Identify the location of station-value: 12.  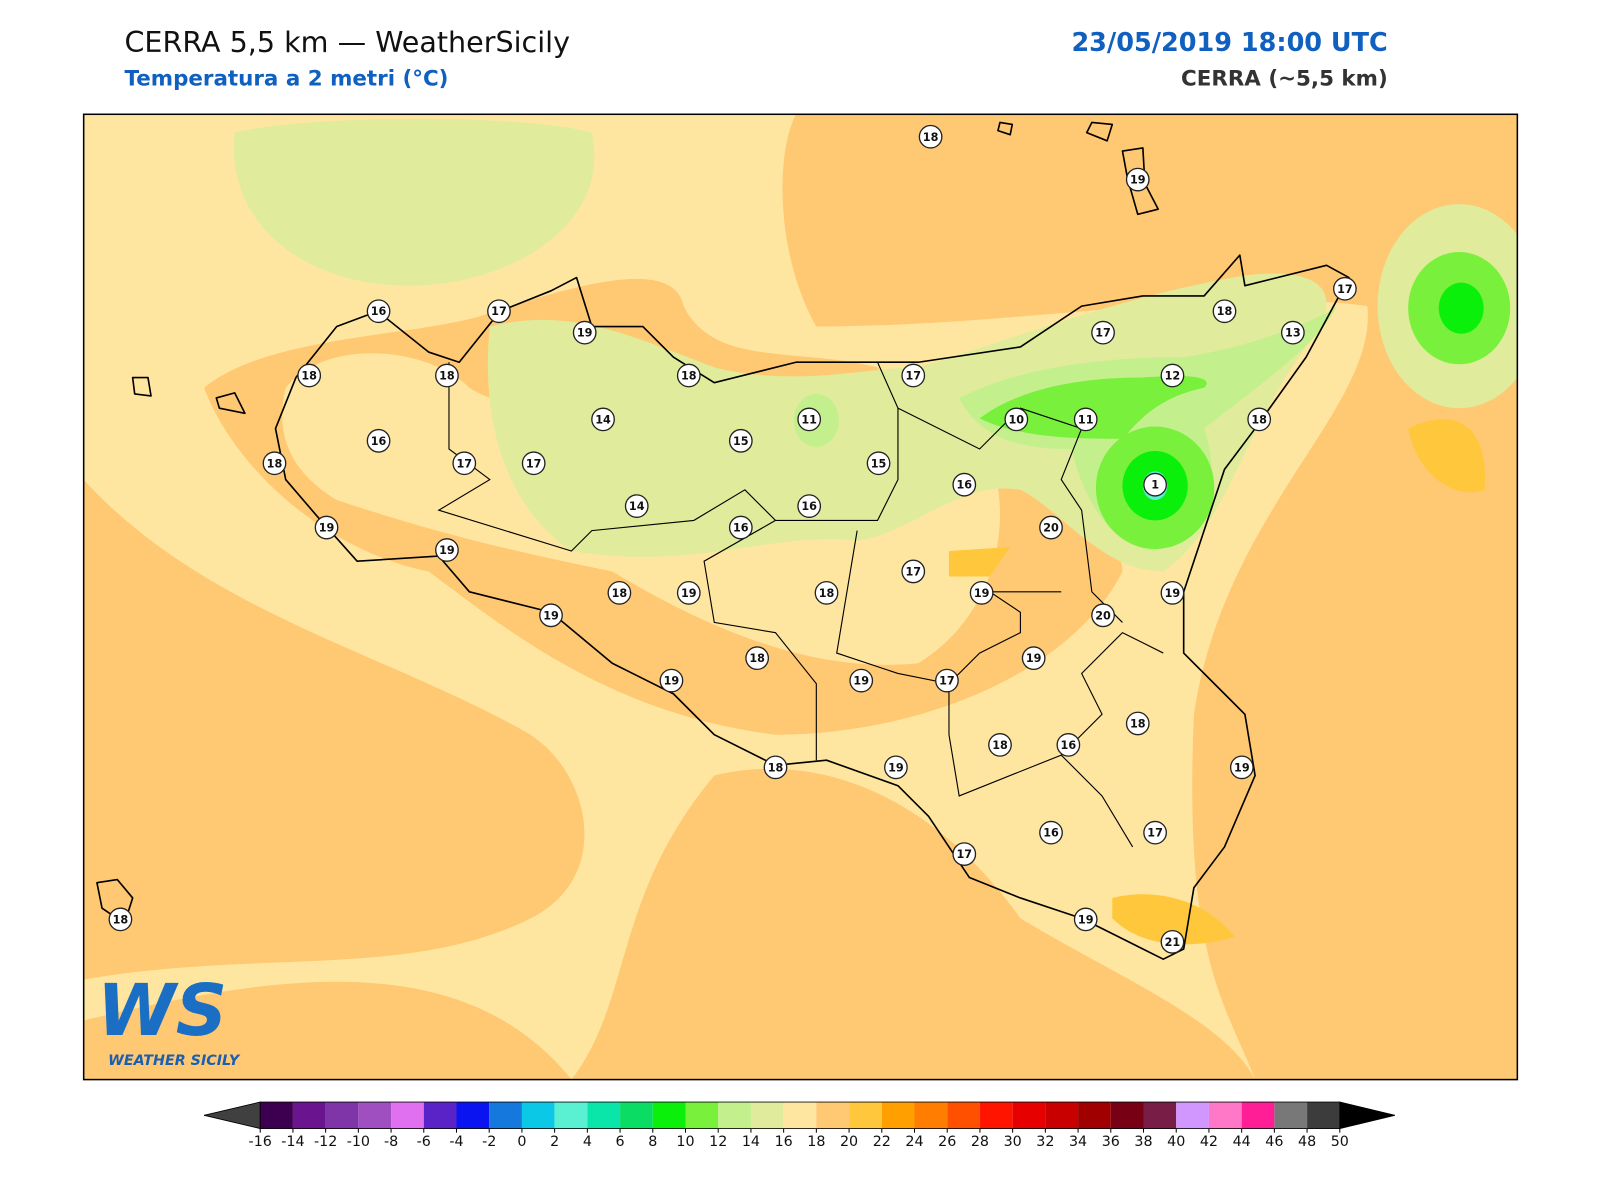
(1173, 376).